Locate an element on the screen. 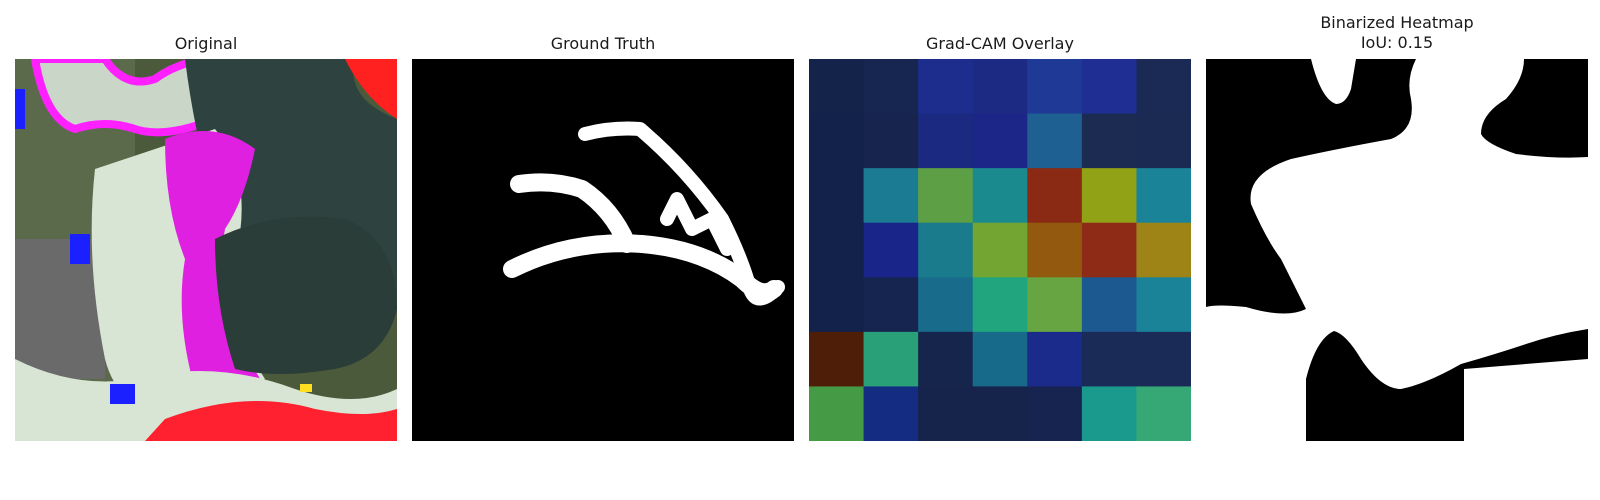 The image size is (1600, 500). gradcam-cell-r6-c1 is located at coordinates (891, 413).